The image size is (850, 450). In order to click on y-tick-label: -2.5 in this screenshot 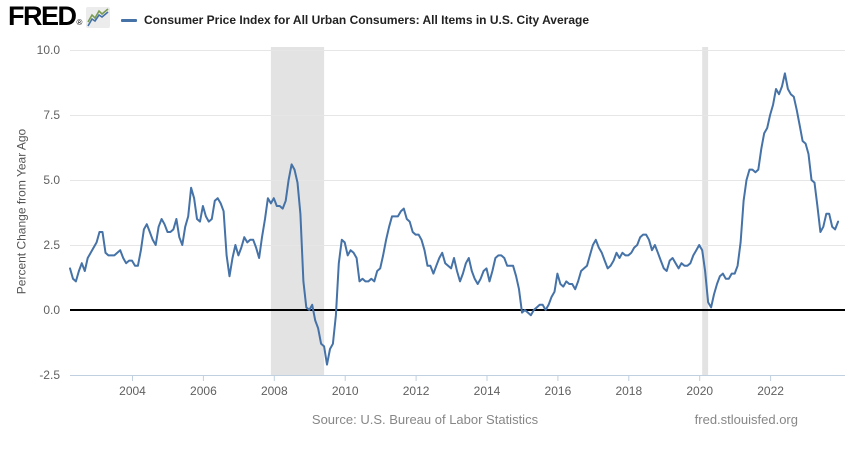, I will do `click(49, 375)`.